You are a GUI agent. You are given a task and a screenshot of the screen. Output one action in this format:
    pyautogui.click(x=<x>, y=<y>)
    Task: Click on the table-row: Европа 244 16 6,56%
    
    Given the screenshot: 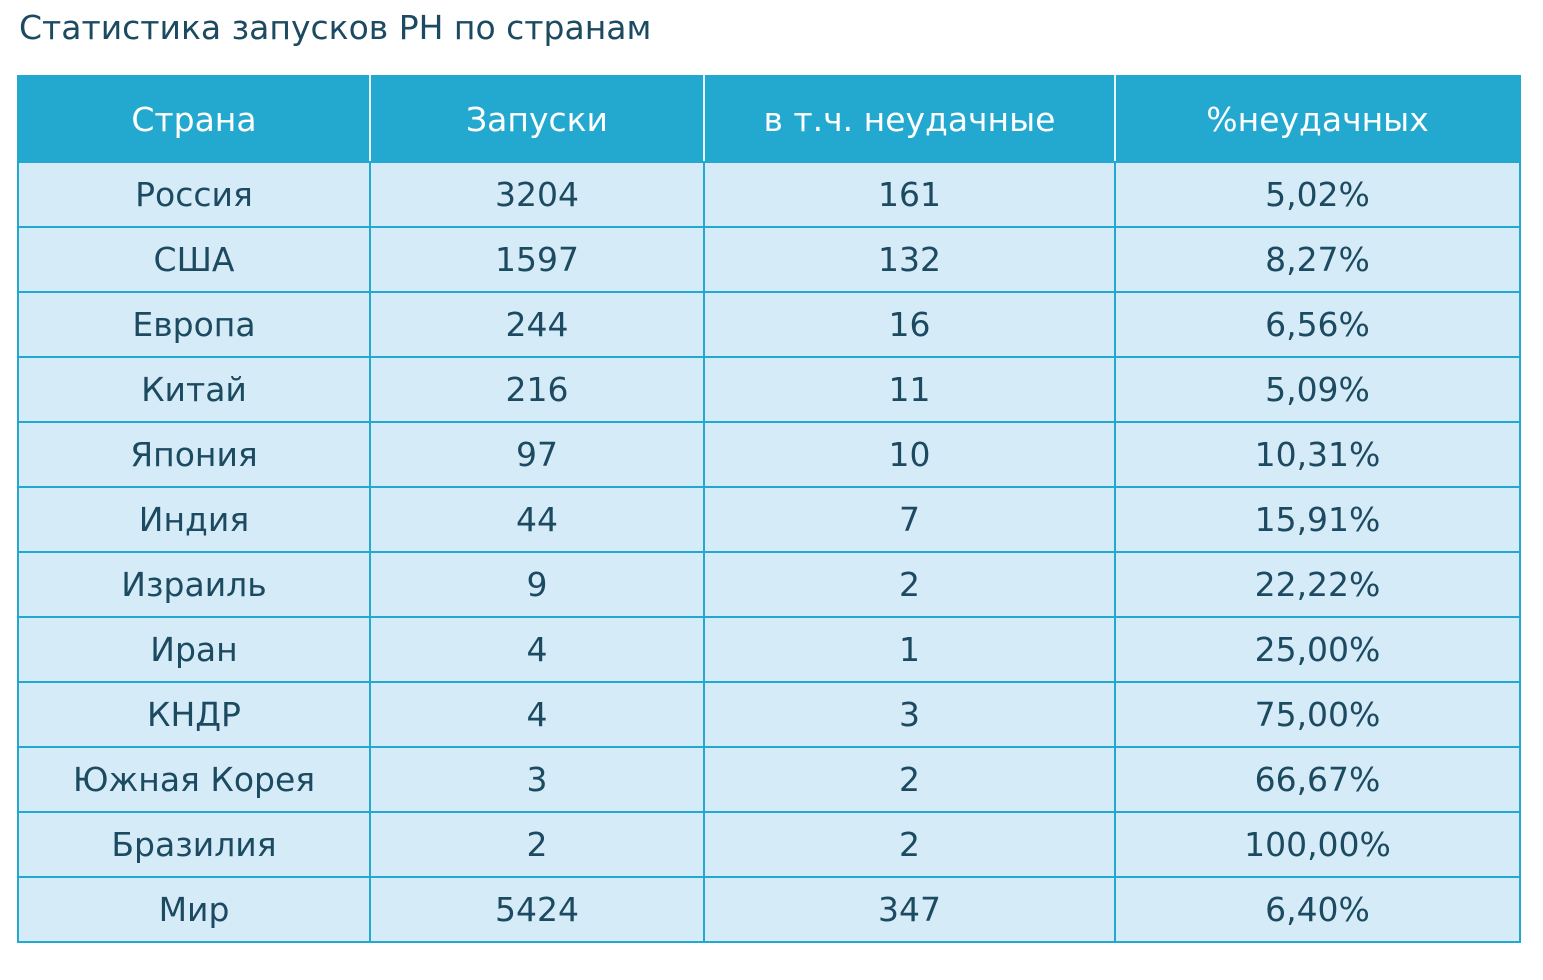 What is the action you would take?
    pyautogui.click(x=769, y=325)
    